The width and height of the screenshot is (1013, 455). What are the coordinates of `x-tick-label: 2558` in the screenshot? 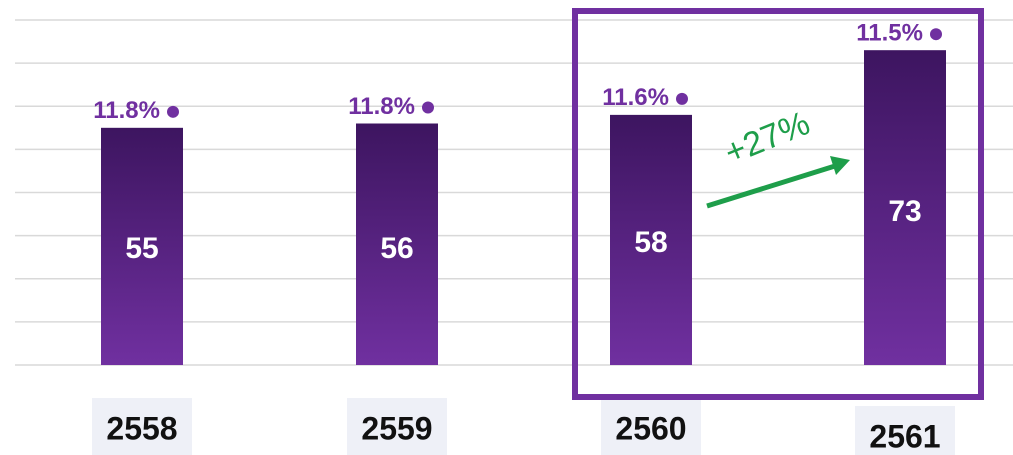 It's located at (141, 428).